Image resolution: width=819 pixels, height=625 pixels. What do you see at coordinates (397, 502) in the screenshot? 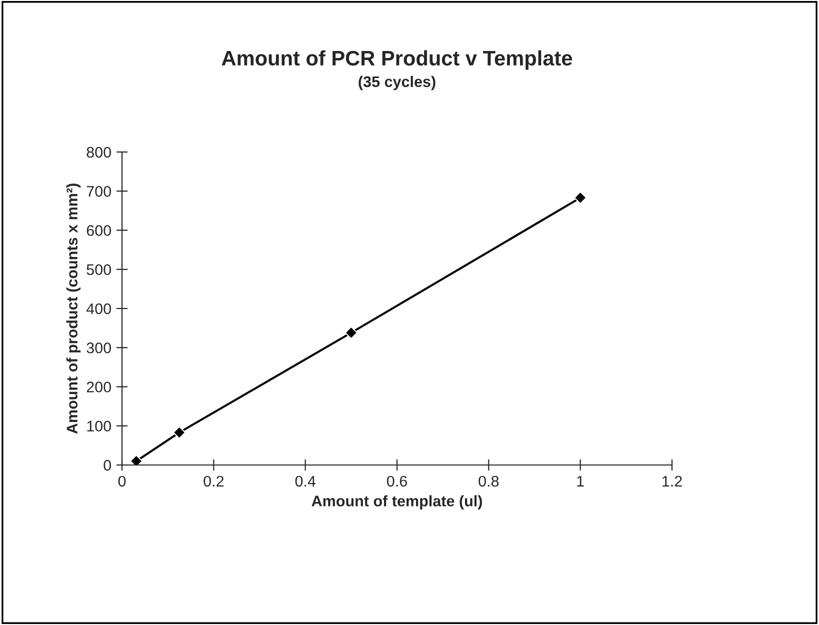
I see `x-axis-title: Amount of template (ul)` at bounding box center [397, 502].